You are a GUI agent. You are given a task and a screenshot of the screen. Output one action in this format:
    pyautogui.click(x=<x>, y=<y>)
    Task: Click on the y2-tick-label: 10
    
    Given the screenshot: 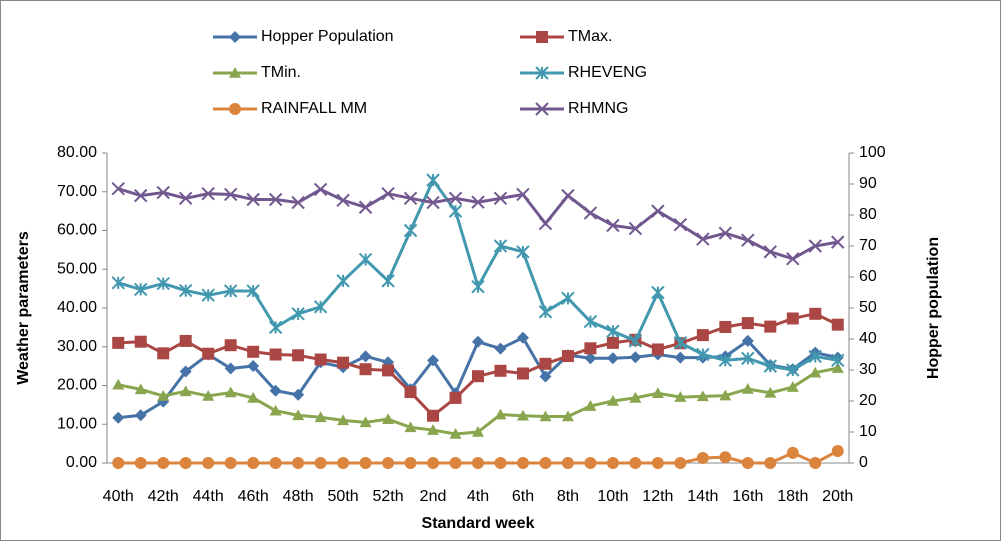 What is the action you would take?
    pyautogui.click(x=868, y=431)
    